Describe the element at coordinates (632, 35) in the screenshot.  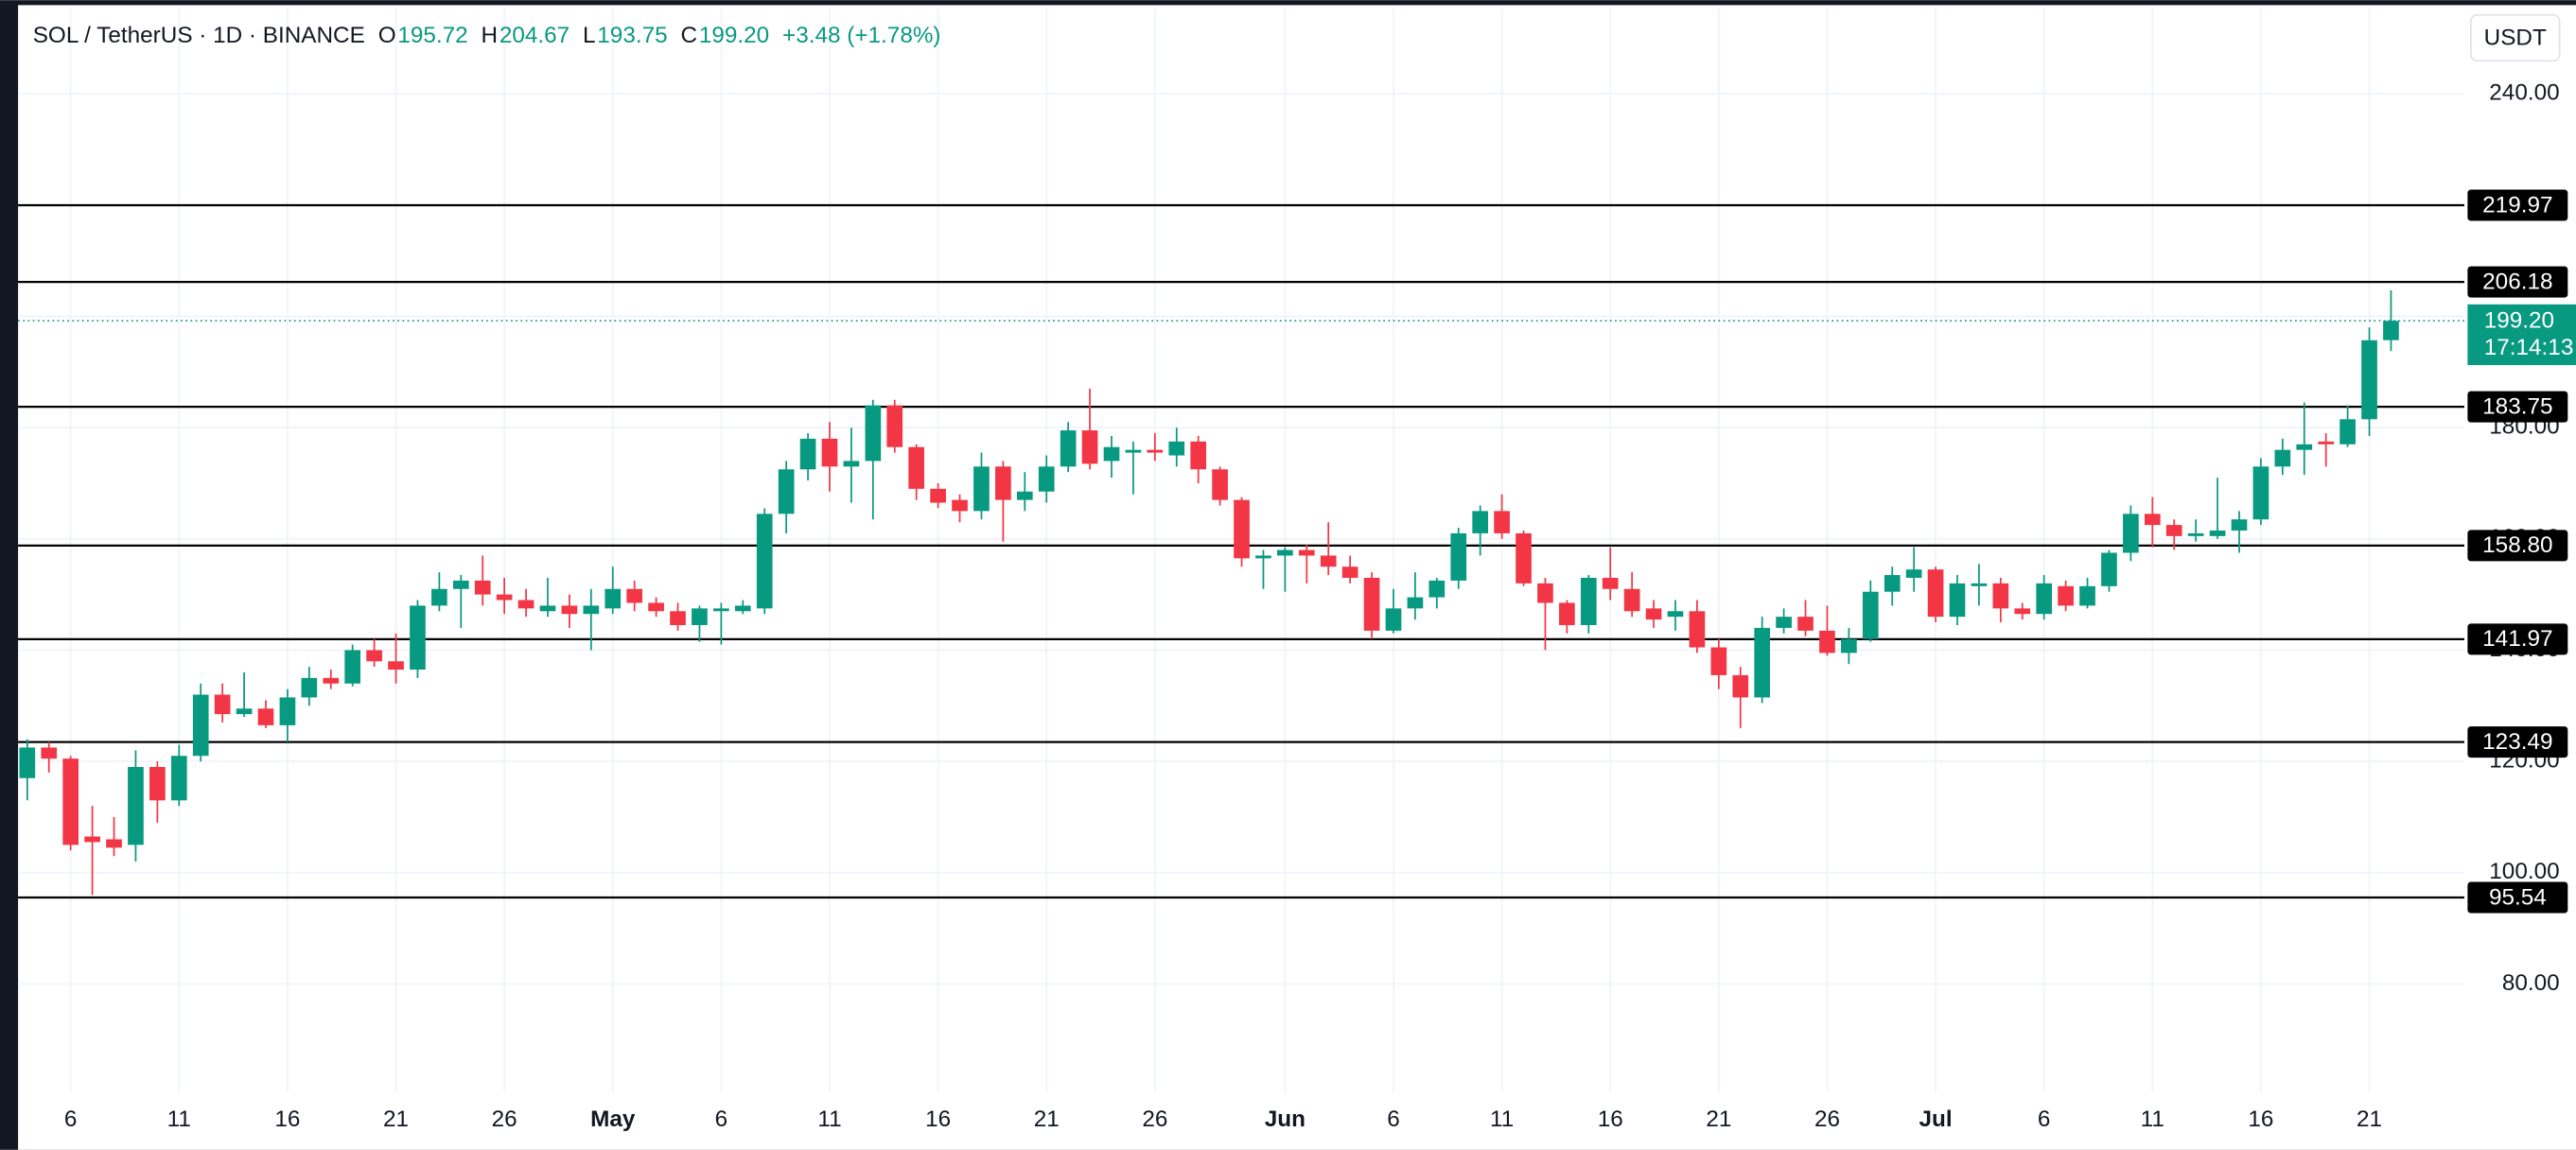
I see `ohlc-value: 193.75` at that location.